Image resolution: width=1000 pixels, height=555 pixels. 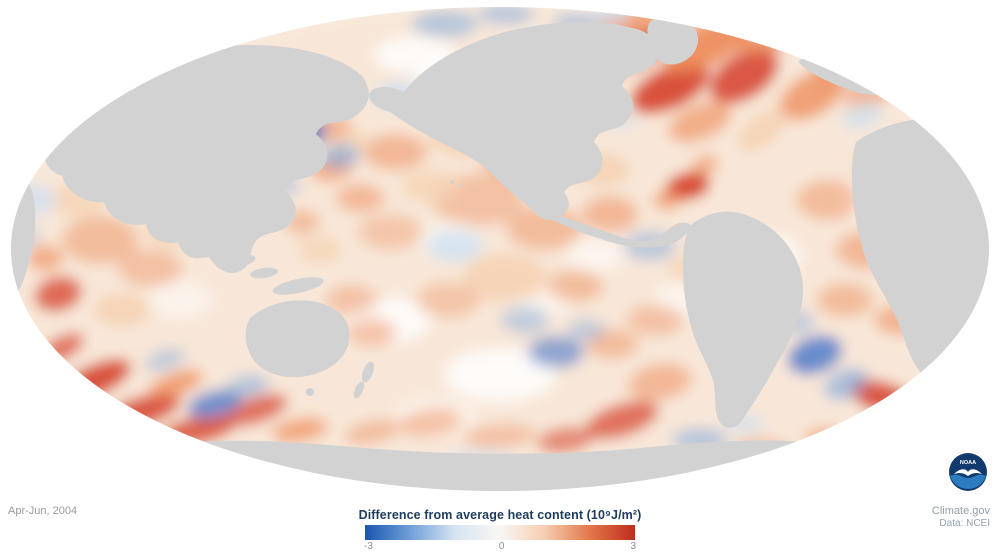 What do you see at coordinates (206, 159) in the screenshot?
I see `landmass-eurasia` at bounding box center [206, 159].